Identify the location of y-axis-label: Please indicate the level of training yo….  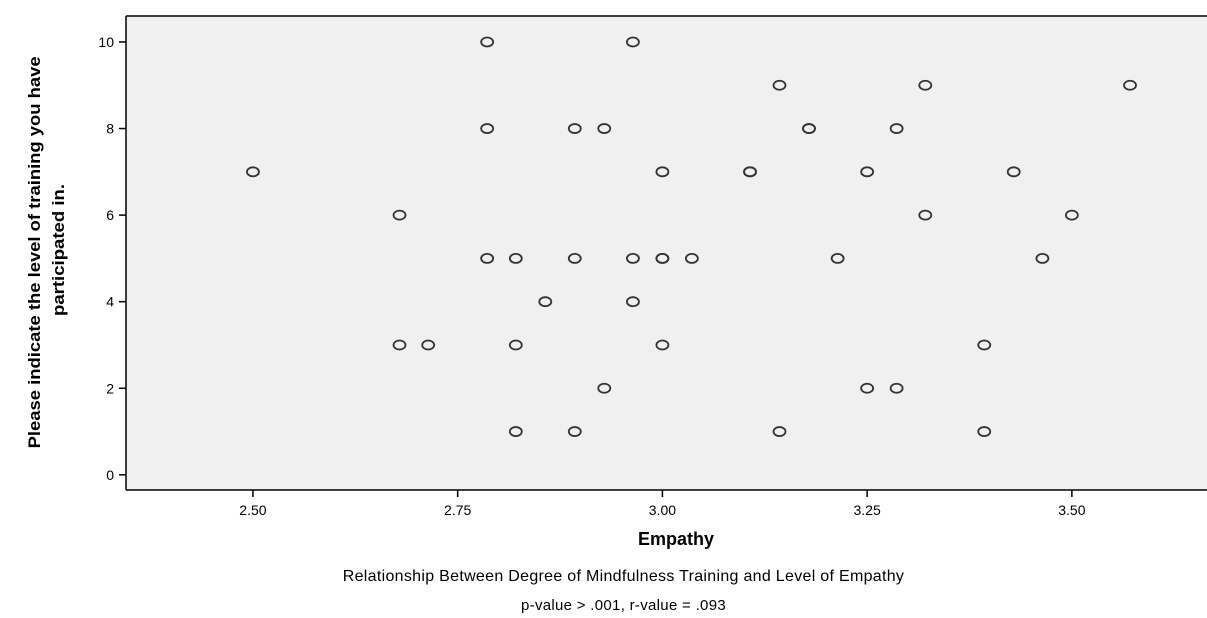
(46, 250).